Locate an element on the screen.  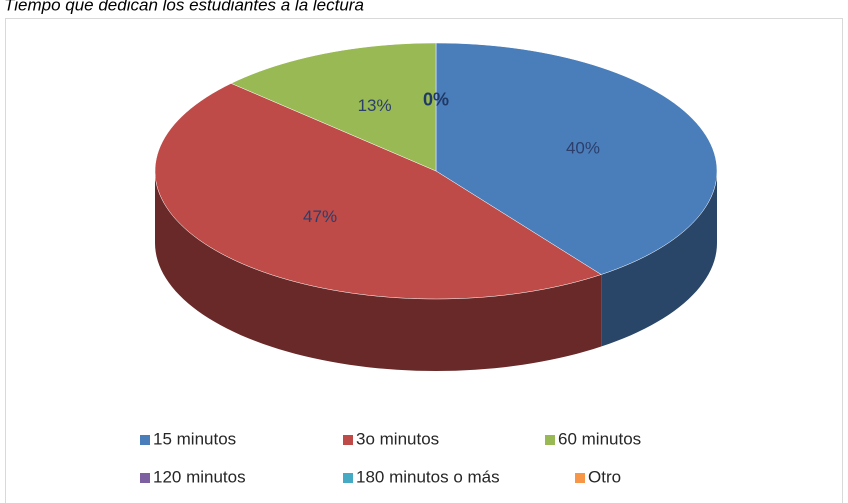
data-label: 13% is located at coordinates (375, 105).